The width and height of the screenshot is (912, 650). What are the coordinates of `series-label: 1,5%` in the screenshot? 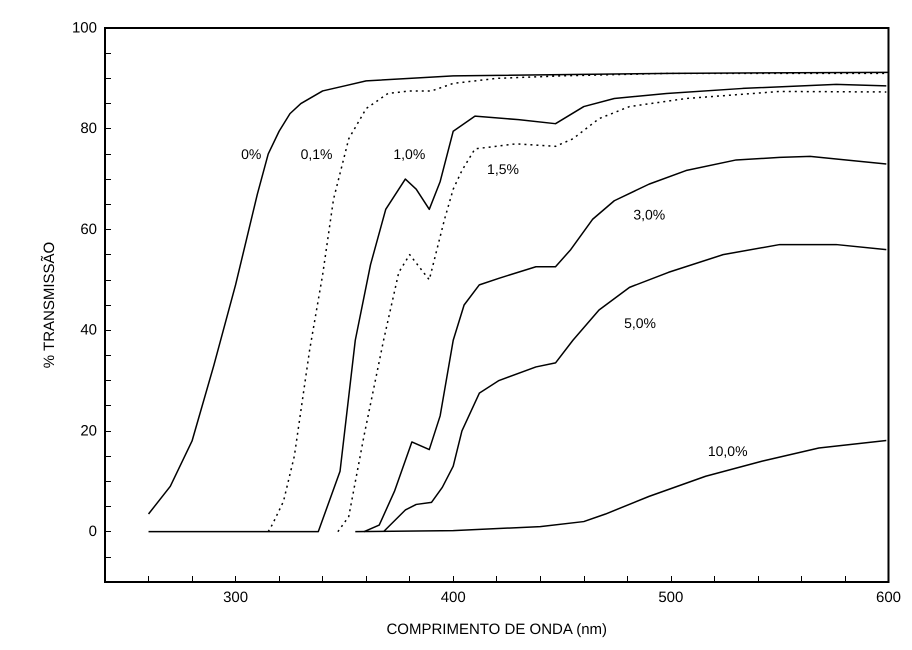 It's located at (503, 168).